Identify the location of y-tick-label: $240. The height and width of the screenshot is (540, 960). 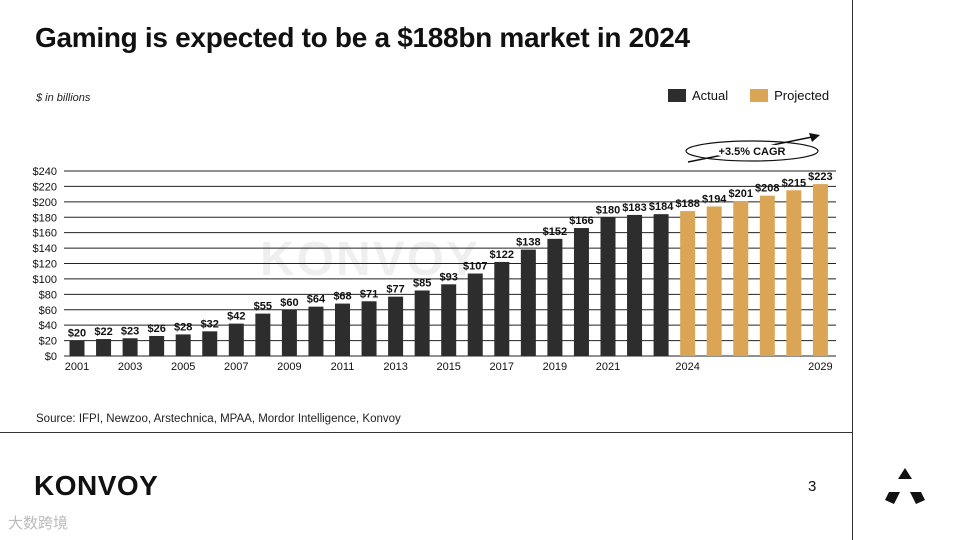
(45, 172).